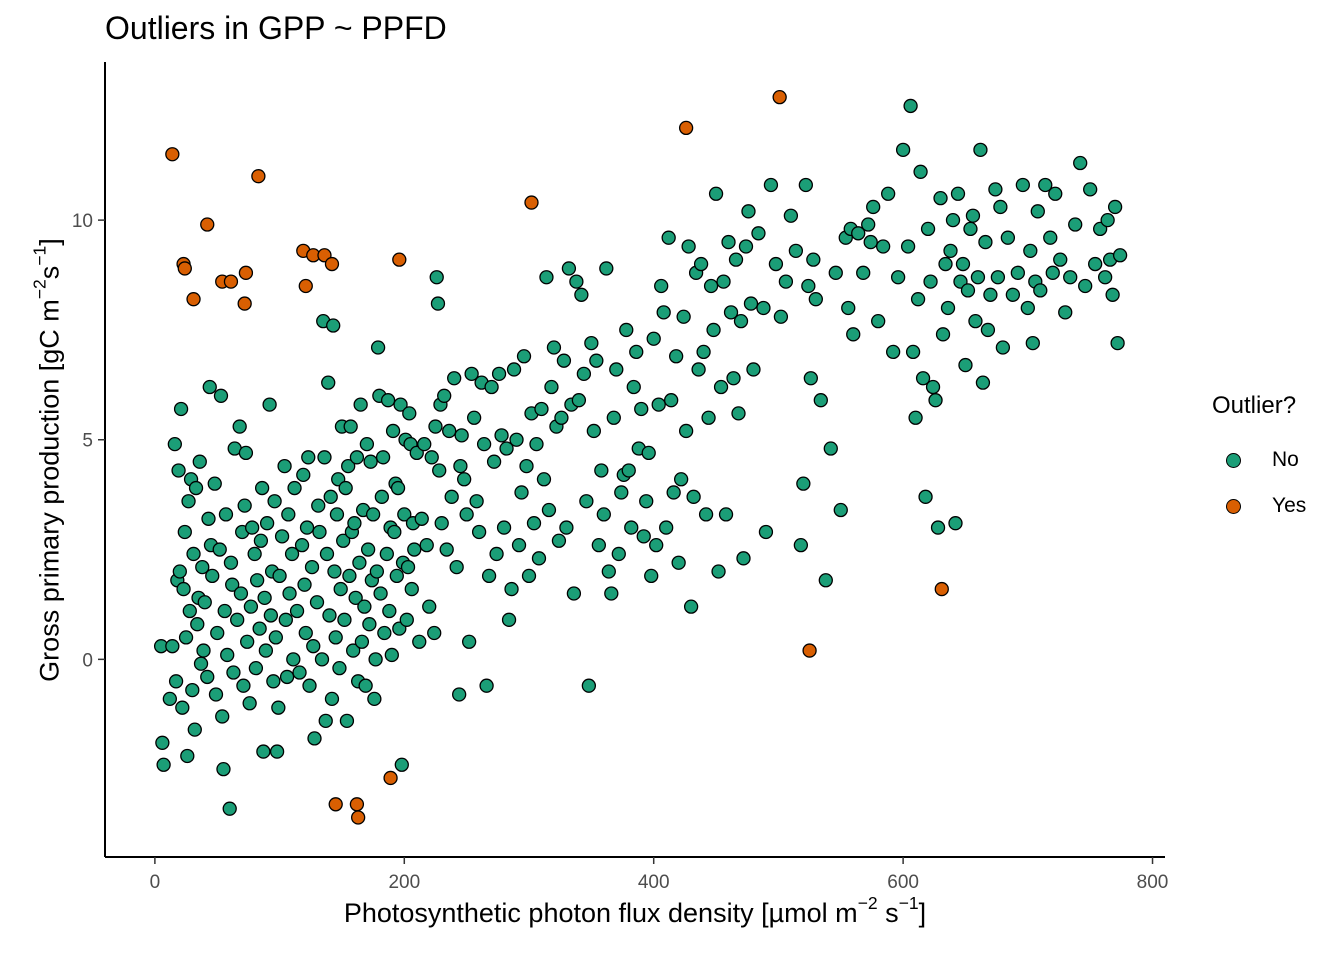 This screenshot has width=1344, height=960. I want to click on legend-title: Outlier?, so click(1254, 405).